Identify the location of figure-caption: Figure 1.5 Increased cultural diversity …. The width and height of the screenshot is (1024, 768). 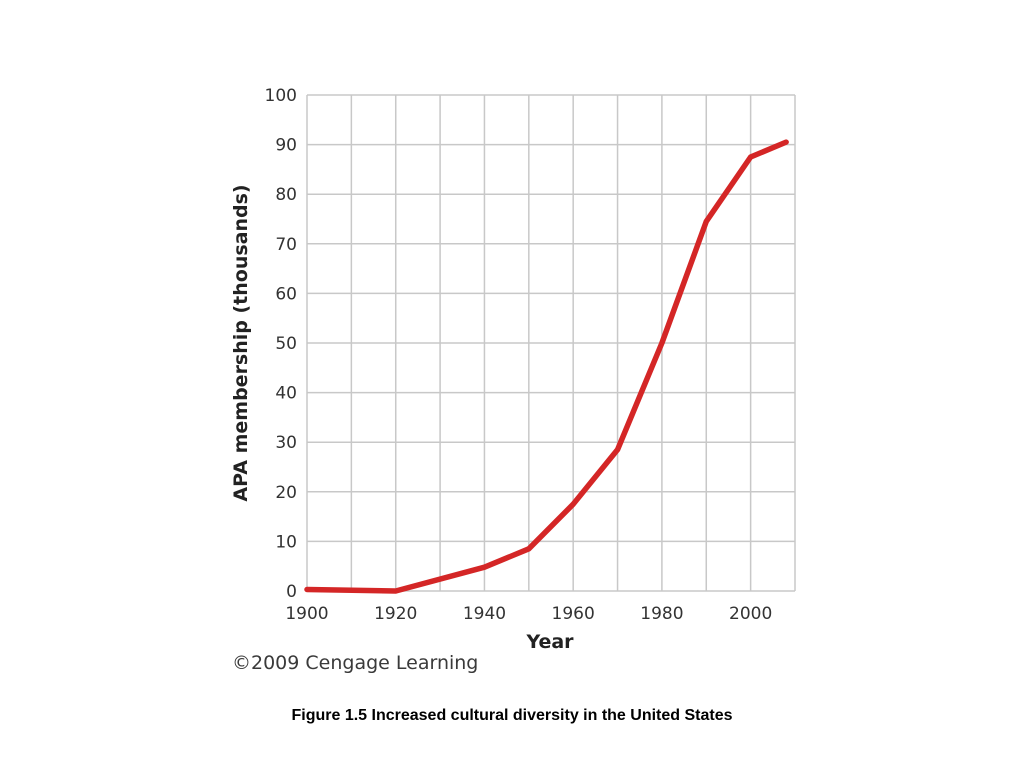
(512, 715).